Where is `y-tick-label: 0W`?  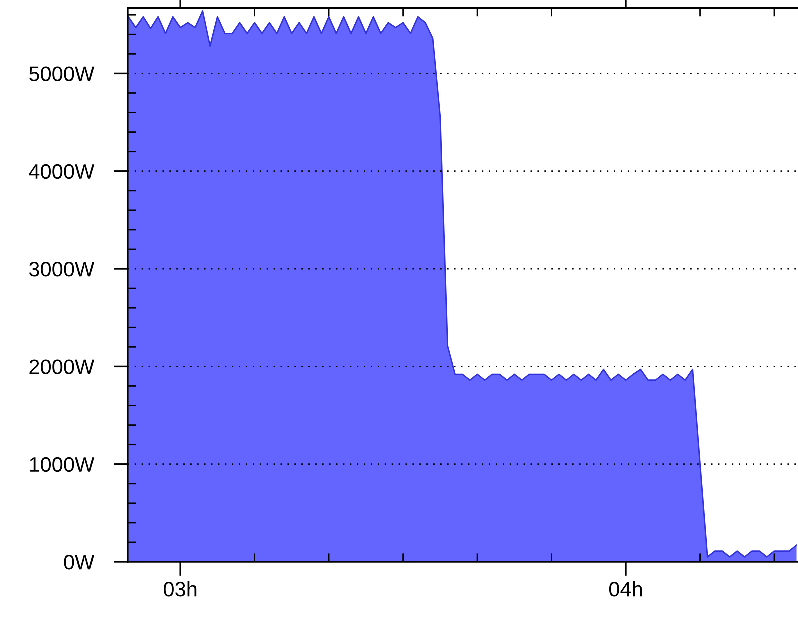 y-tick-label: 0W is located at coordinates (79, 562).